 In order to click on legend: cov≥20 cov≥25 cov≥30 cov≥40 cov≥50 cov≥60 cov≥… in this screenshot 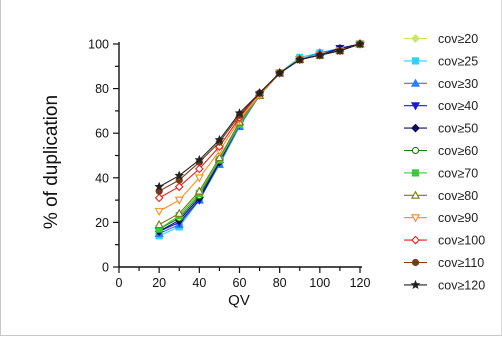, I will do `click(444, 162)`.